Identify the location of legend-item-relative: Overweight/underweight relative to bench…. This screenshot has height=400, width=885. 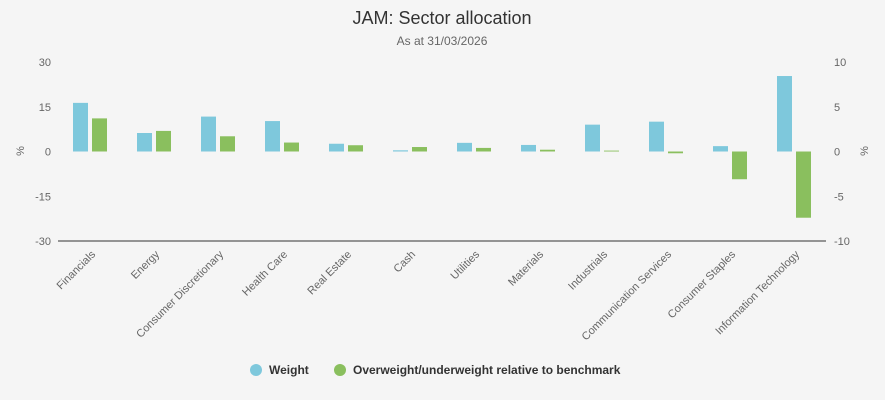
(477, 370).